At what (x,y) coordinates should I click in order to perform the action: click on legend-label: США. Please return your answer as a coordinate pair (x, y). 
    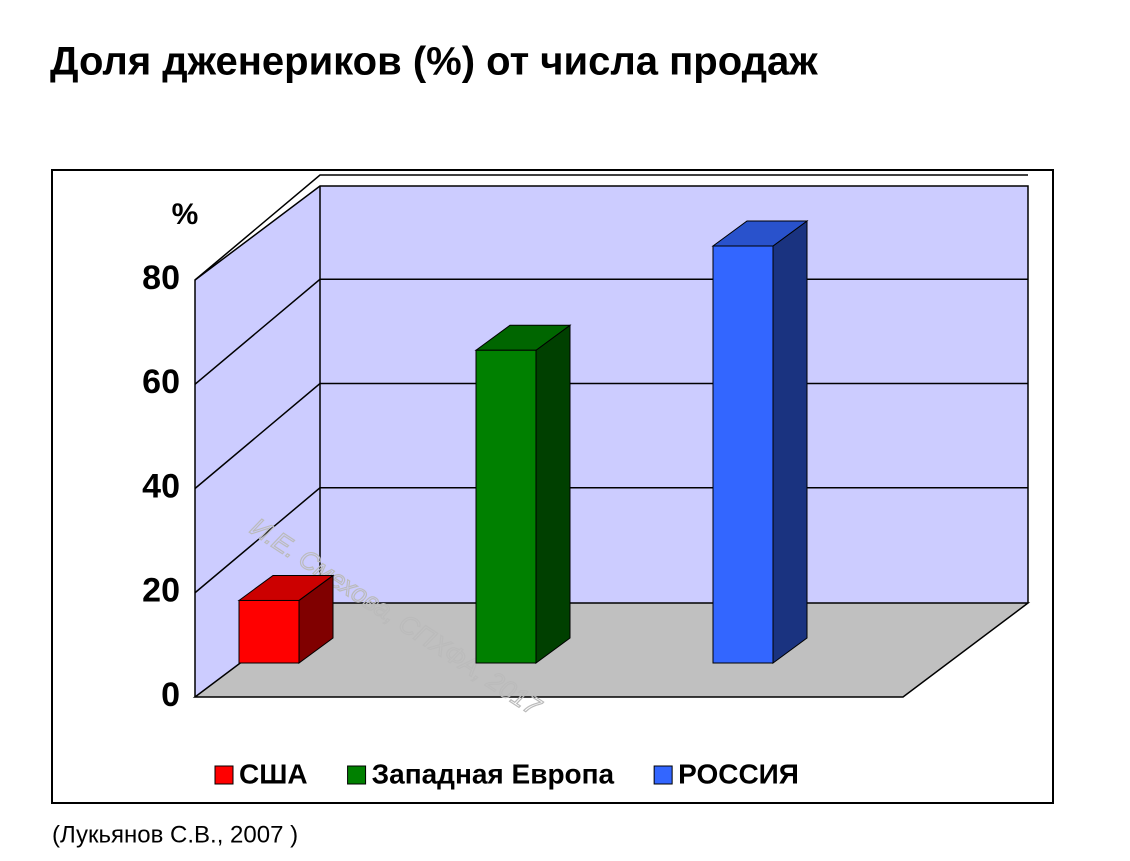
    Looking at the image, I should click on (273, 773).